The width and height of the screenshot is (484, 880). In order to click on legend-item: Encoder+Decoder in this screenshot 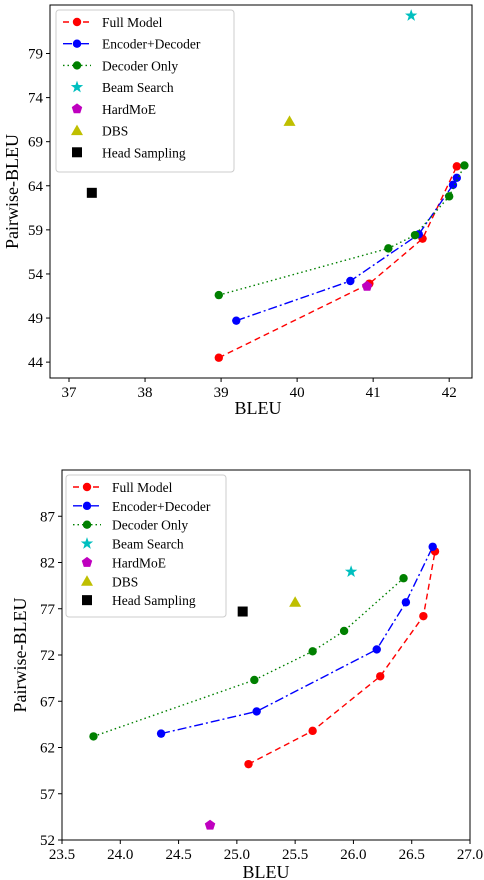, I will do `click(142, 506)`.